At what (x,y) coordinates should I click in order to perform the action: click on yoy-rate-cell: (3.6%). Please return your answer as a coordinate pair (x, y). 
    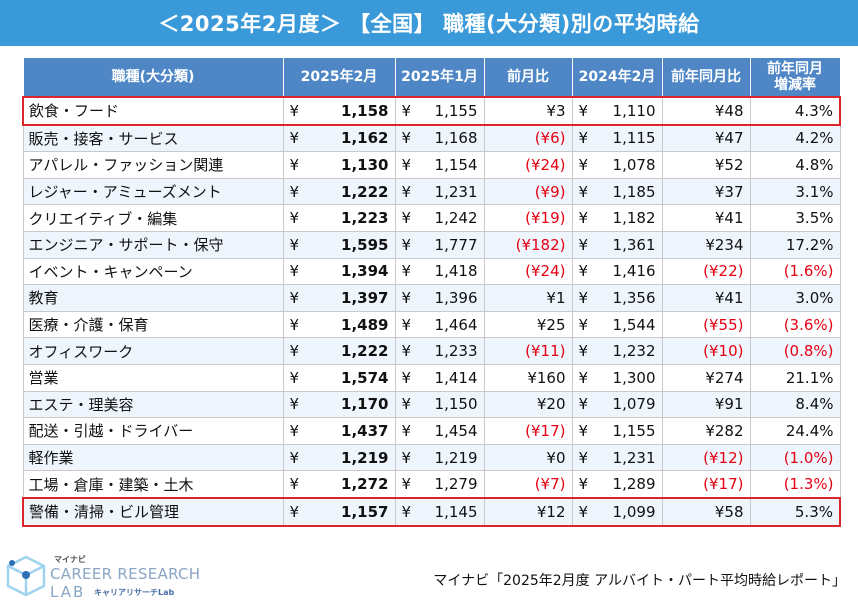
    Looking at the image, I should click on (795, 324).